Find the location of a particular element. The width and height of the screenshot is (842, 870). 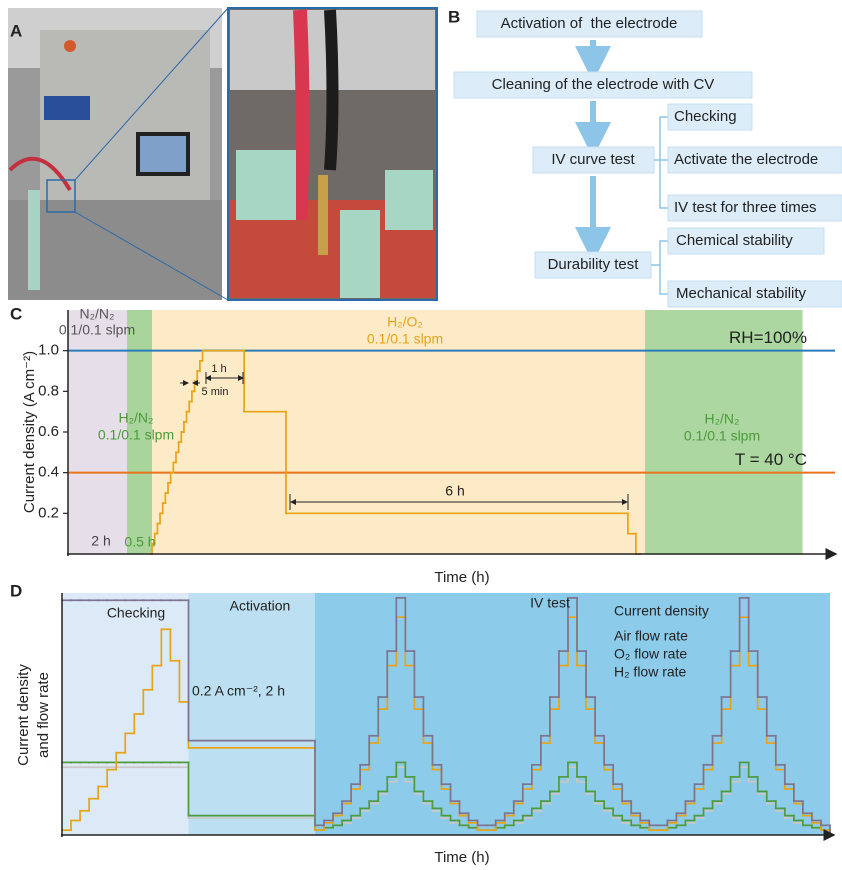

region-label: IV test is located at coordinates (550, 603).